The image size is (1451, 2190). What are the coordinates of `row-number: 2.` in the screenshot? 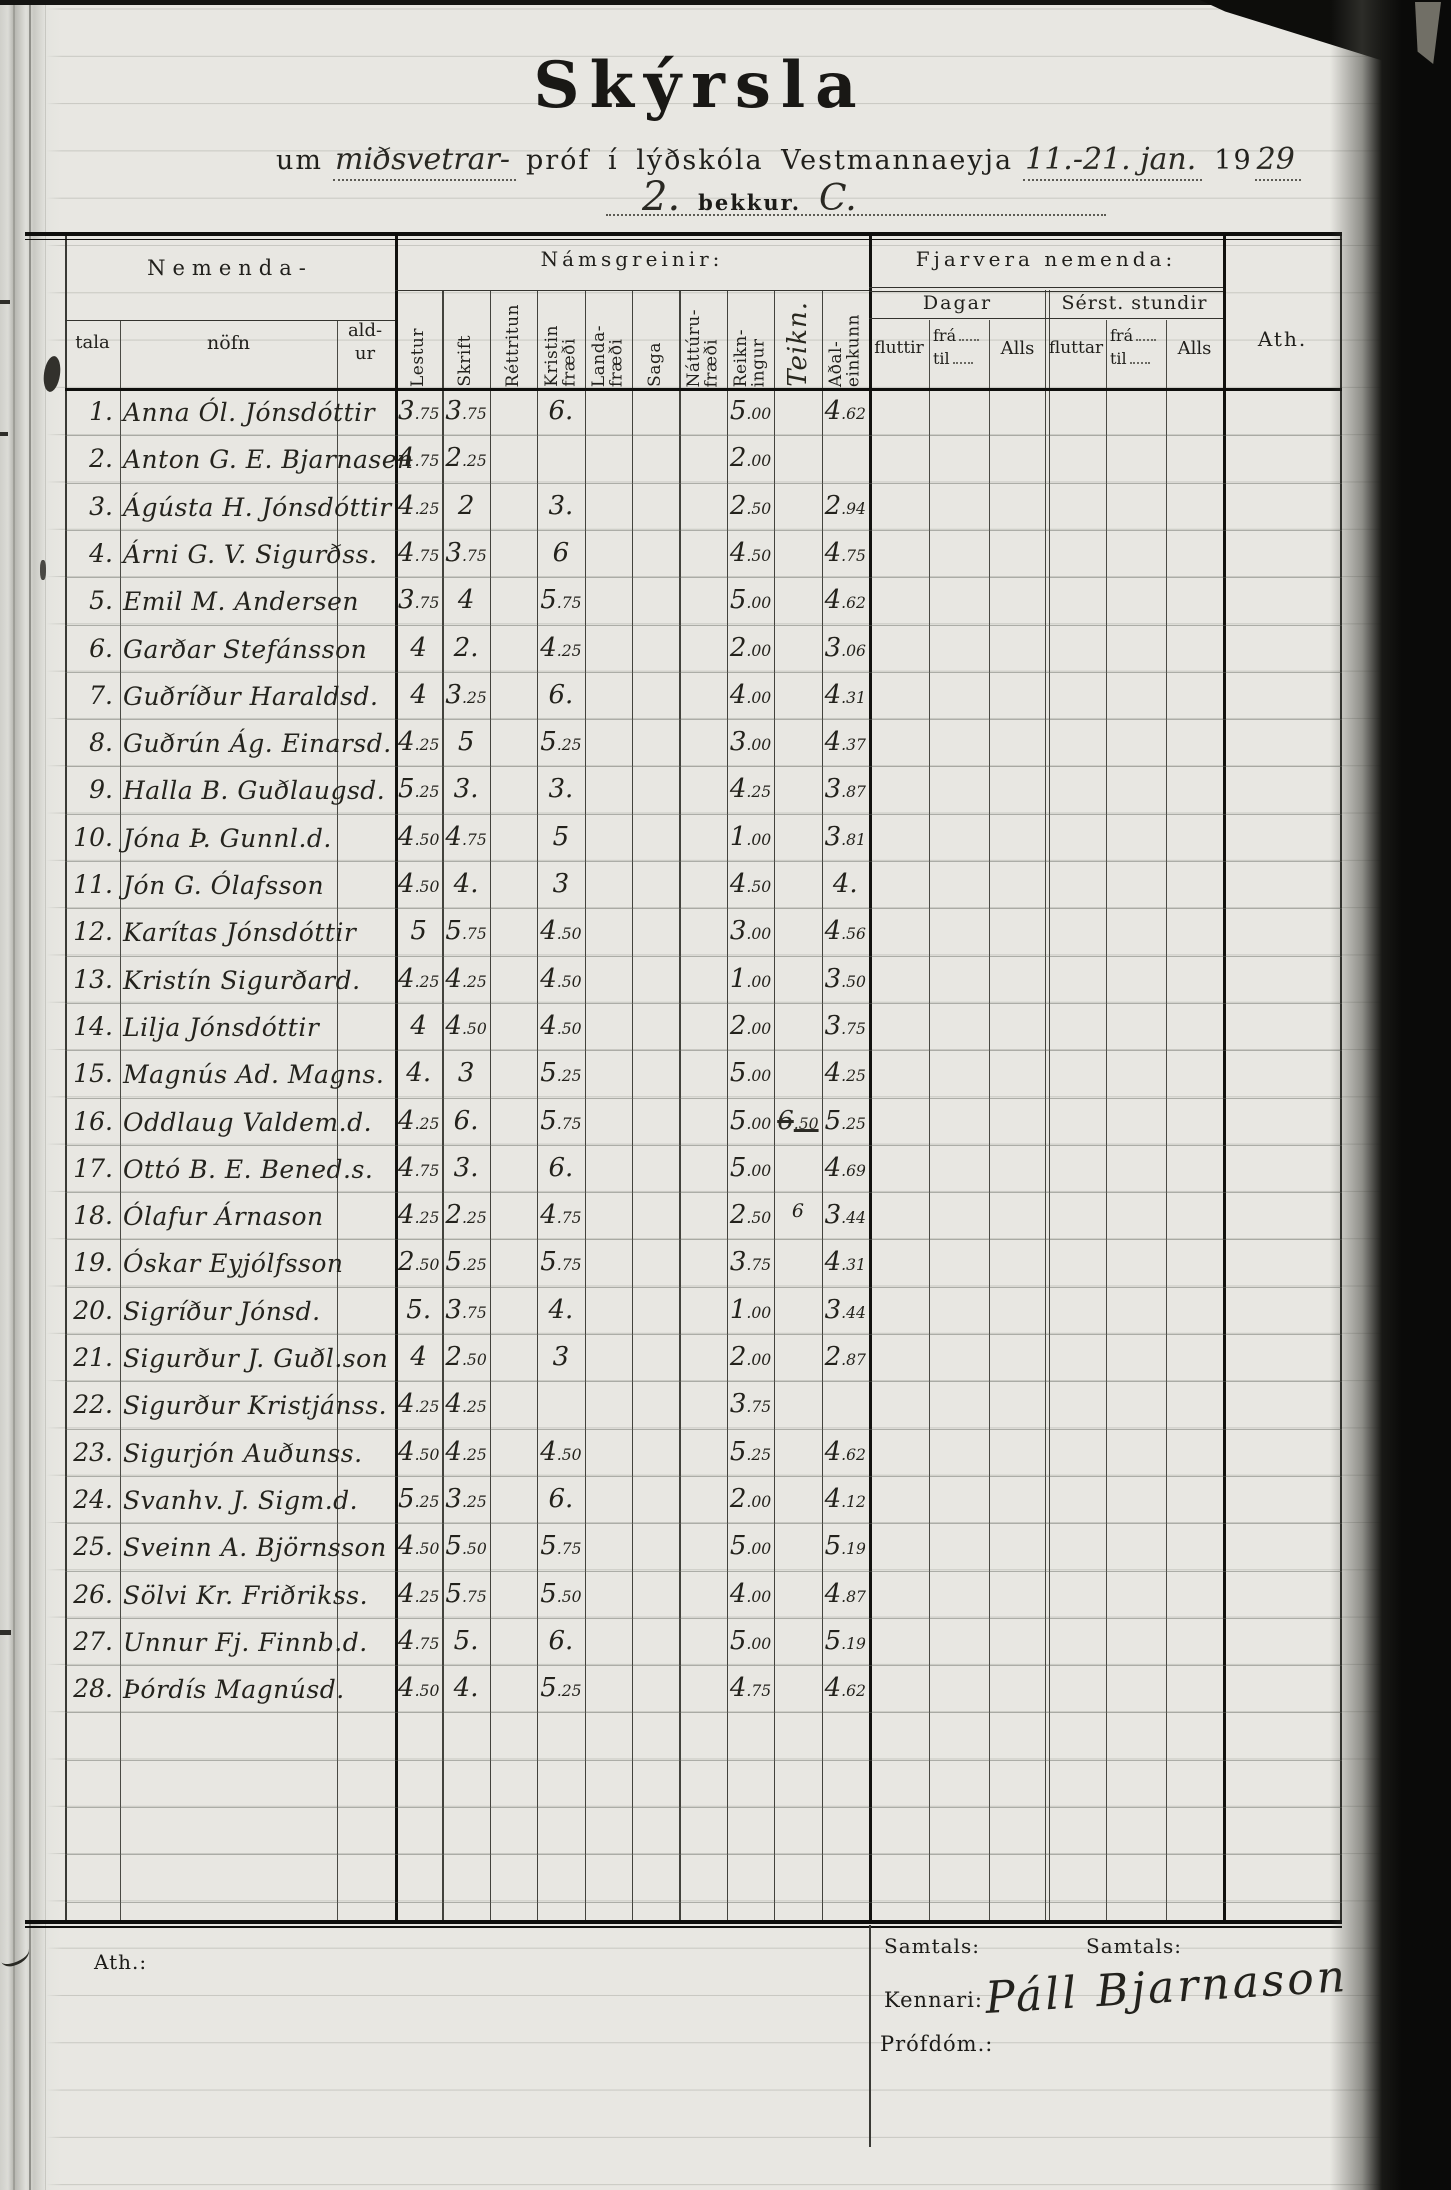 It's located at (101, 459).